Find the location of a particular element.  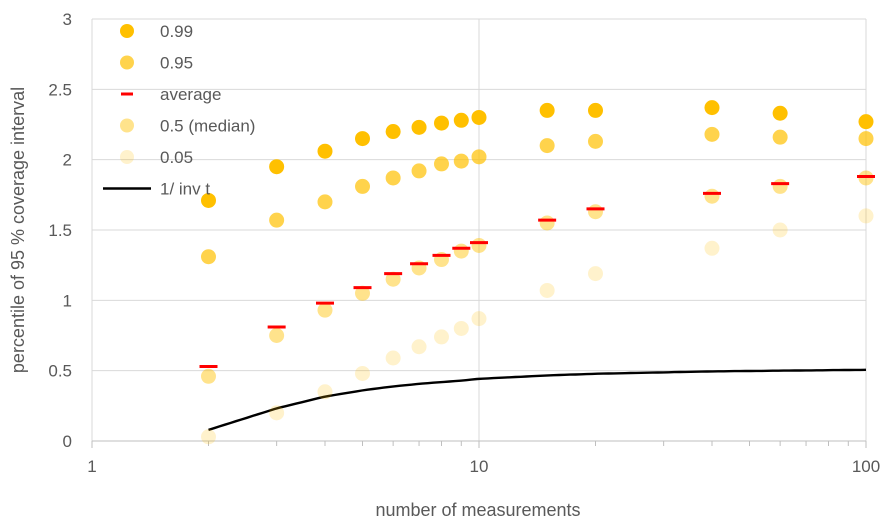

legend-label-1-inv-t: 1/ inv t is located at coordinates (185, 189).